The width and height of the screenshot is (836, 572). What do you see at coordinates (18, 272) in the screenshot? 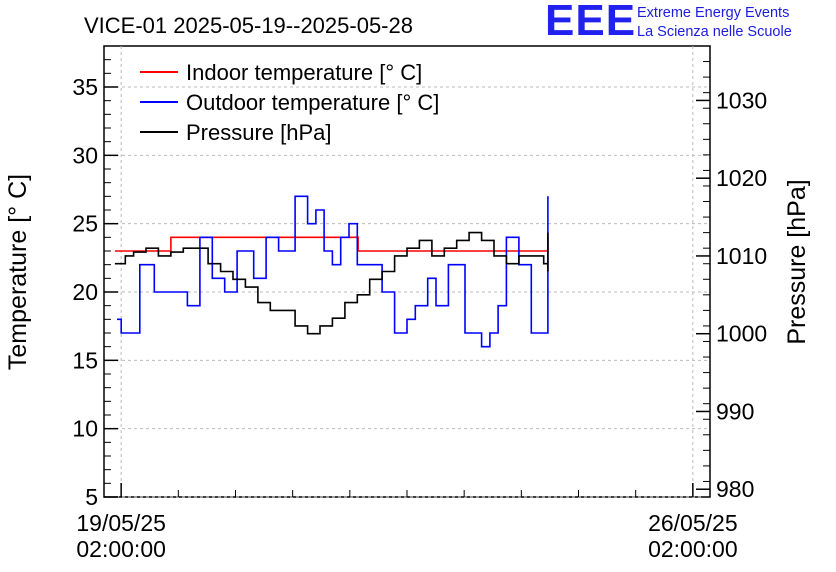
I see `y-axis-label: Temperature [° C]` at bounding box center [18, 272].